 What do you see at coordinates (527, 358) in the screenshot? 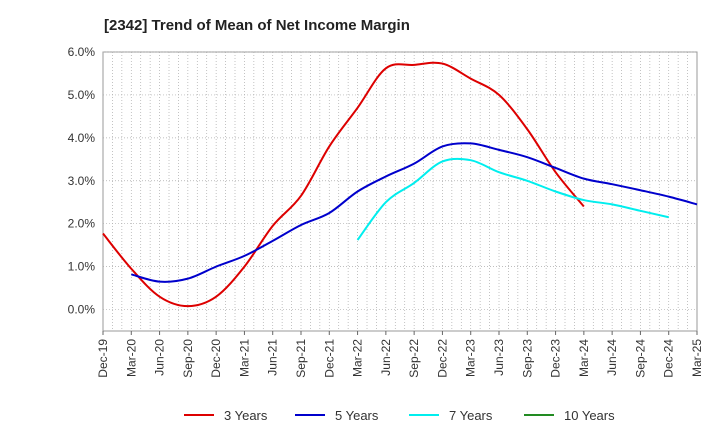
I see `x-tick-label: Sep-23` at bounding box center [527, 358].